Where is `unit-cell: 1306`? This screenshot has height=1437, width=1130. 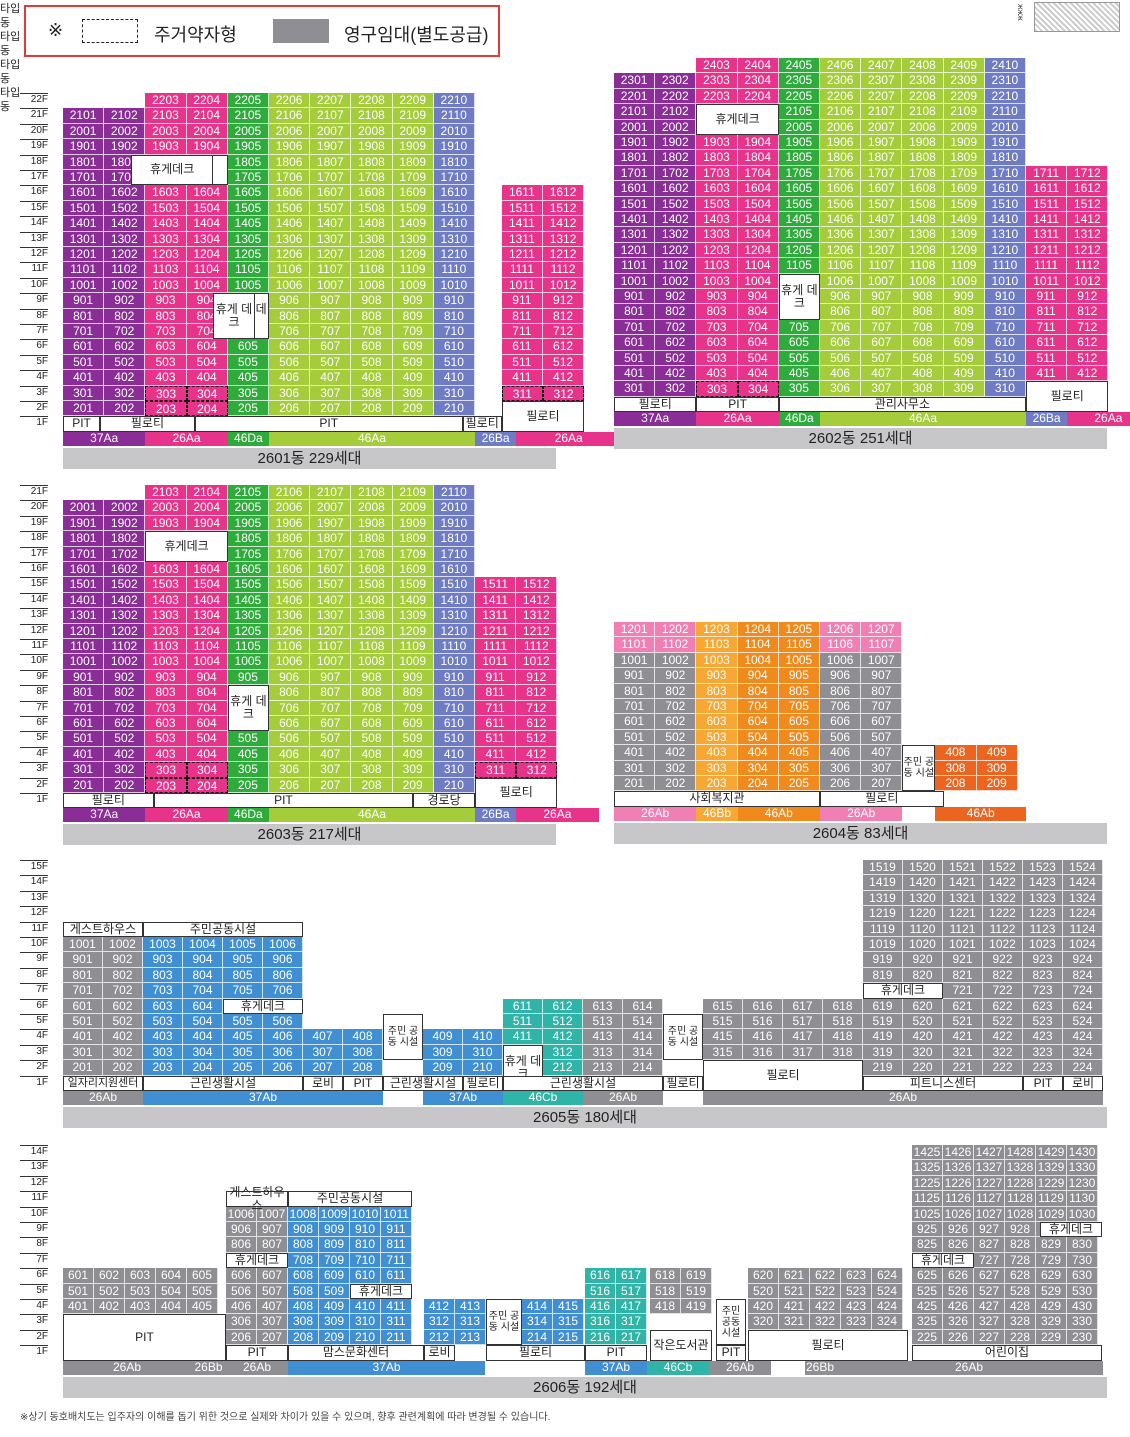 unit-cell: 1306 is located at coordinates (290, 239).